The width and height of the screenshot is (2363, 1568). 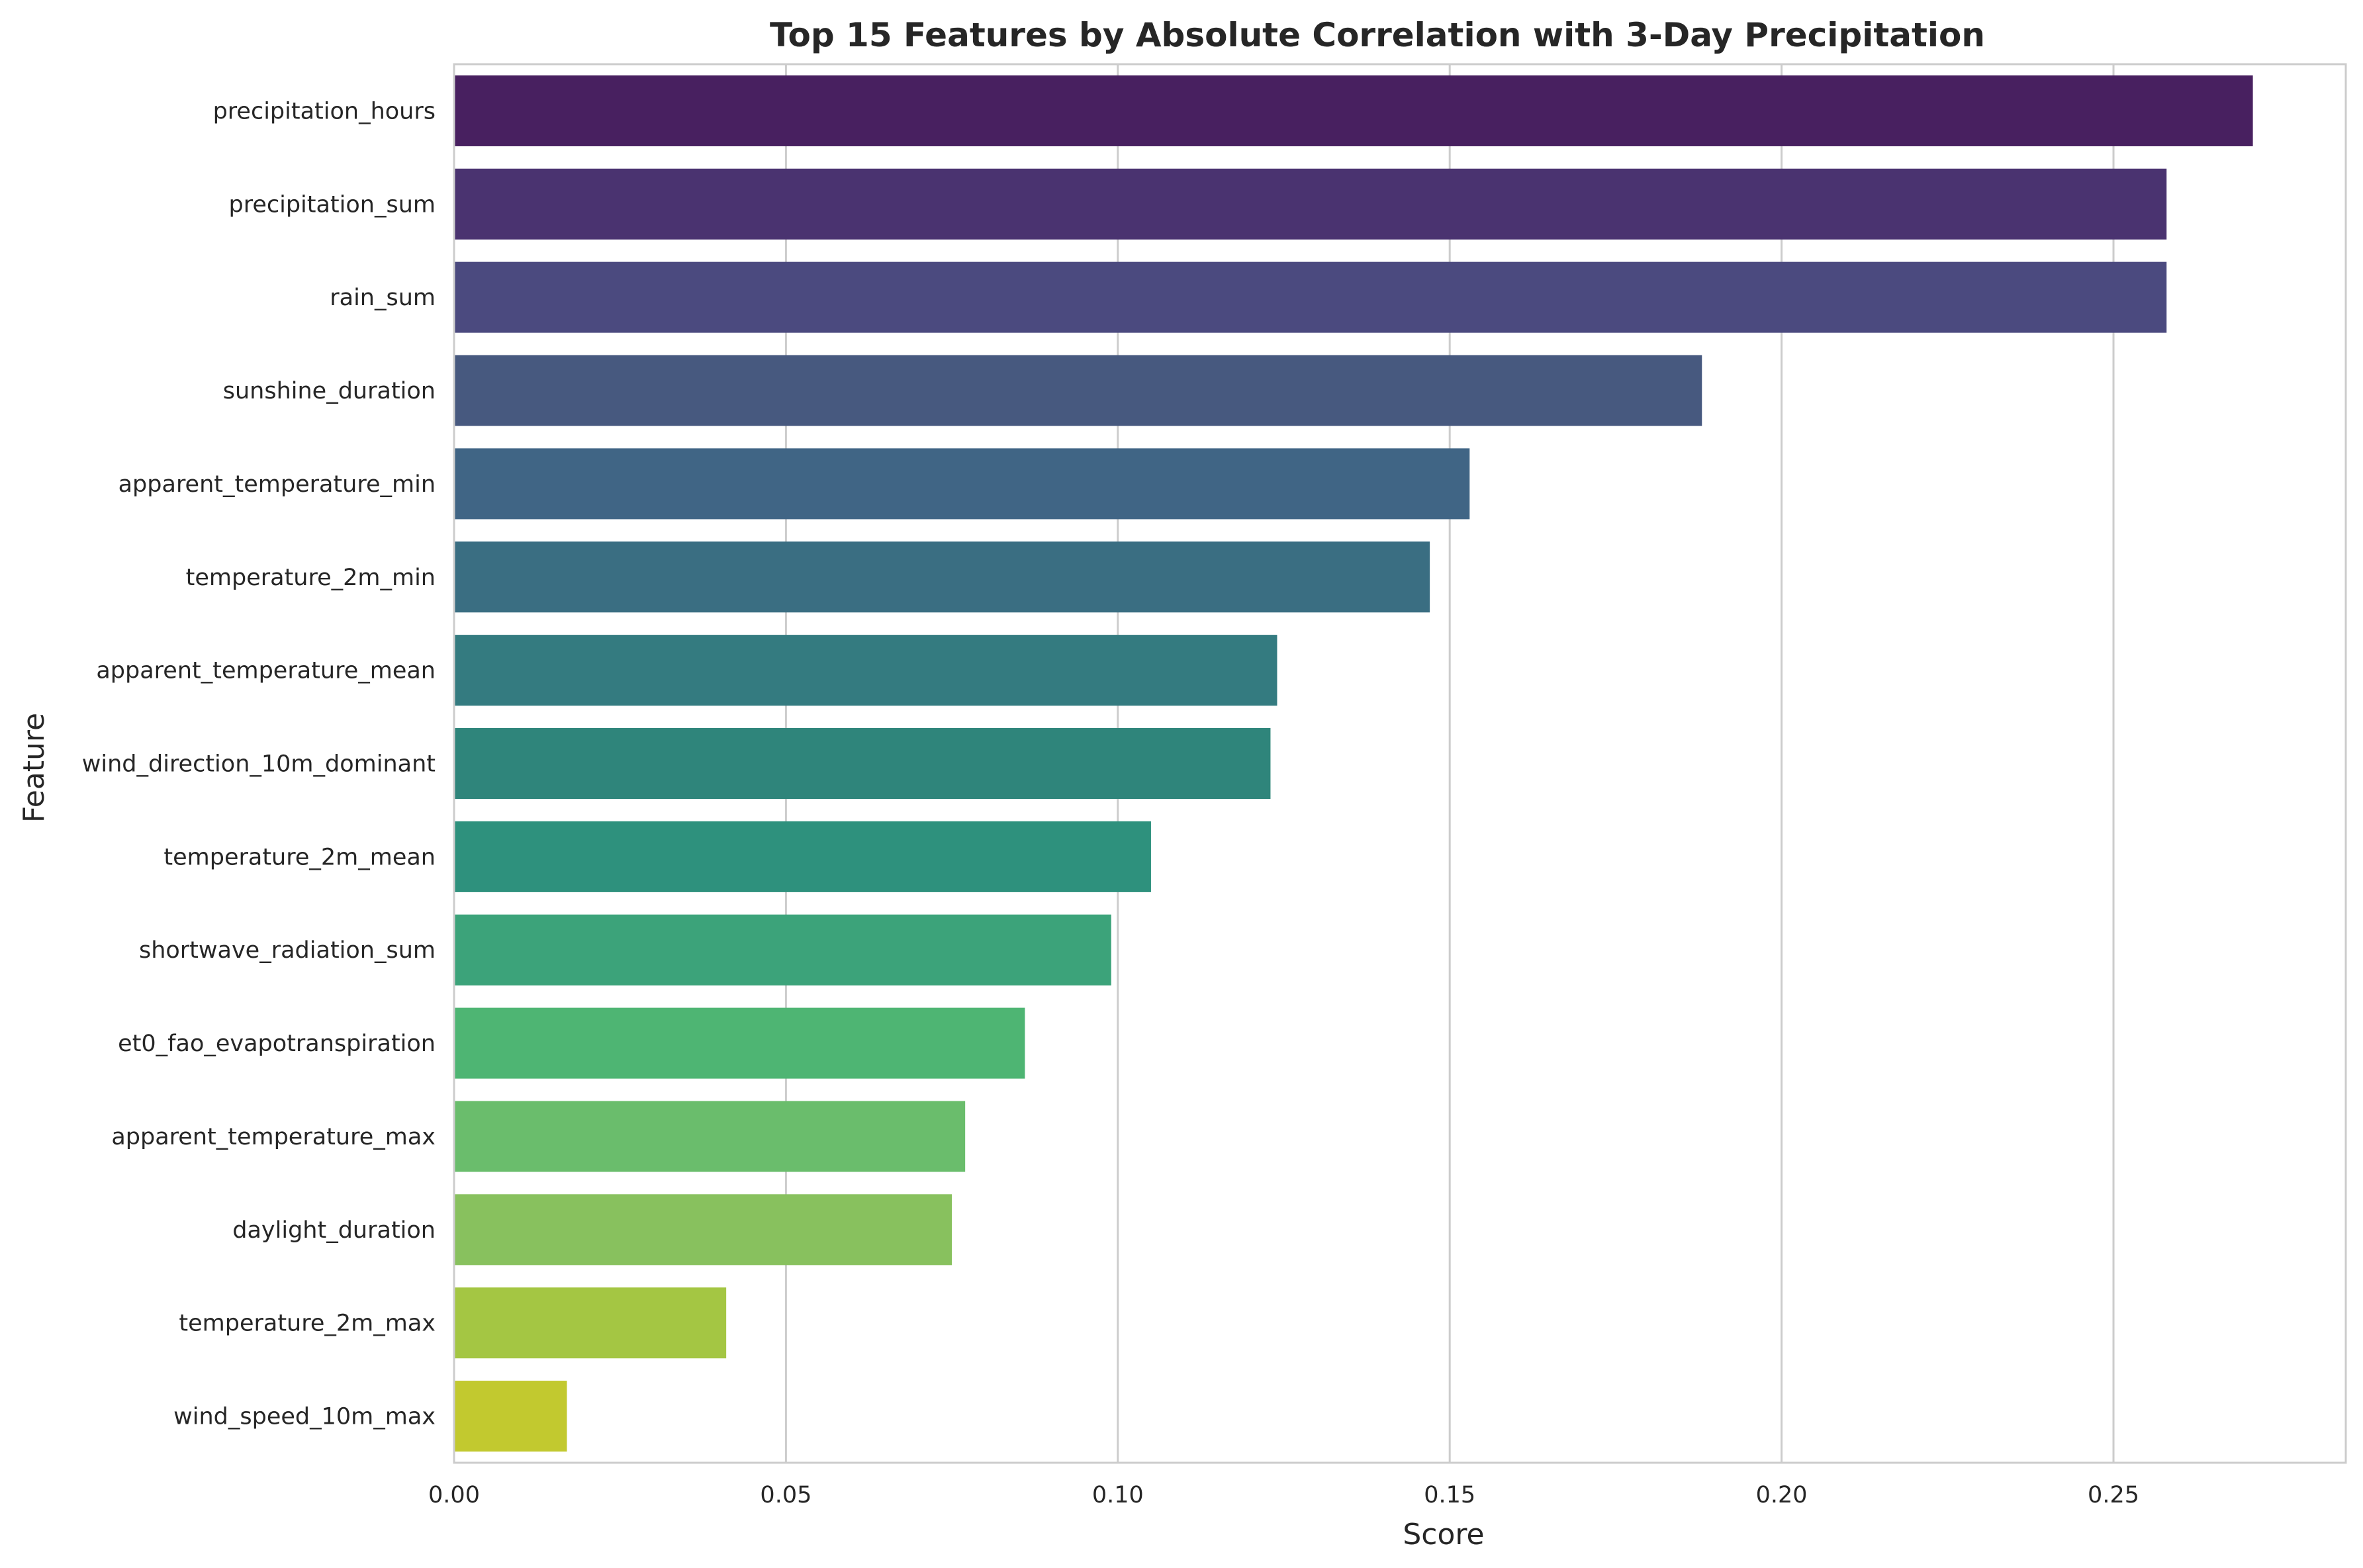 I want to click on bar-sunshine_duration, so click(x=1078, y=390).